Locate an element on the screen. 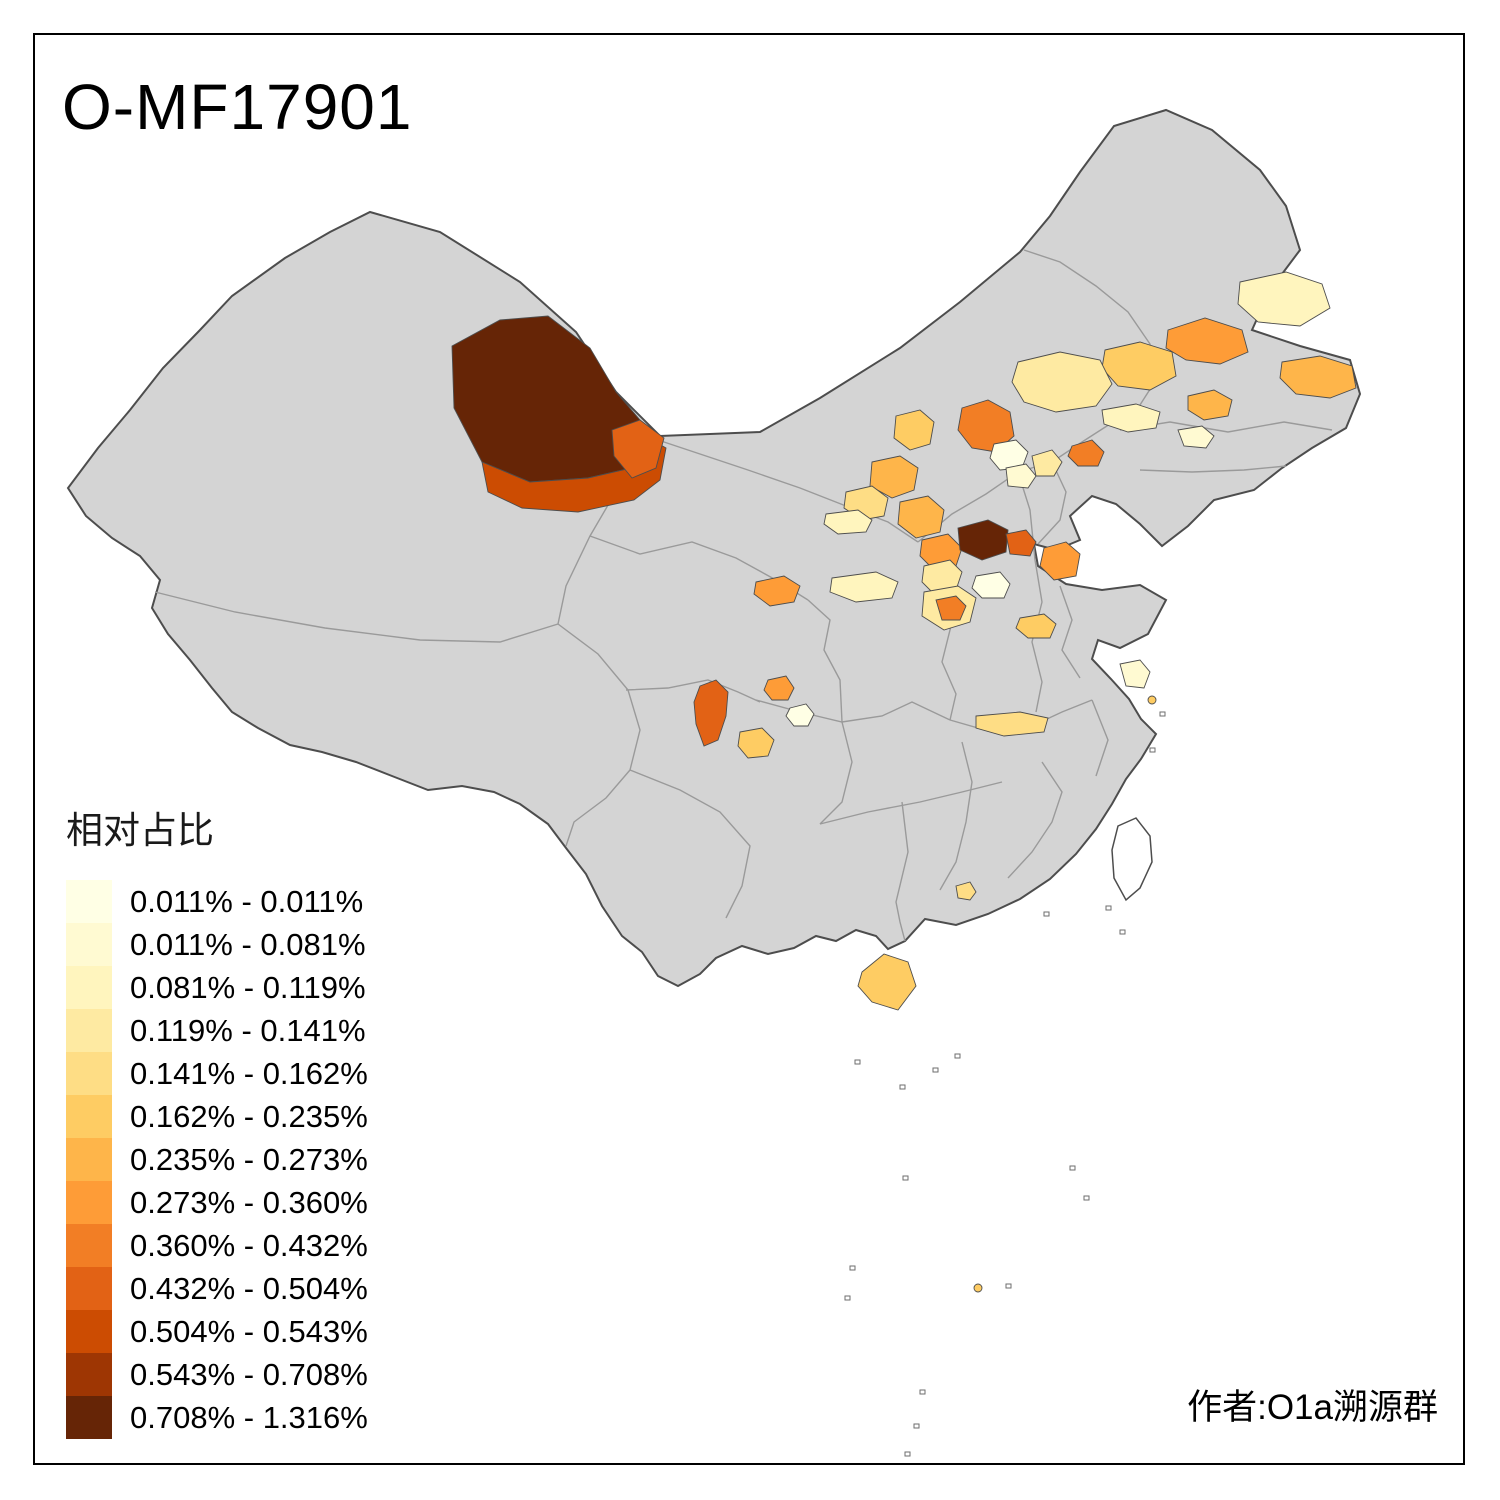 This screenshot has height=1500, width=1500. hainan-island is located at coordinates (887, 982).